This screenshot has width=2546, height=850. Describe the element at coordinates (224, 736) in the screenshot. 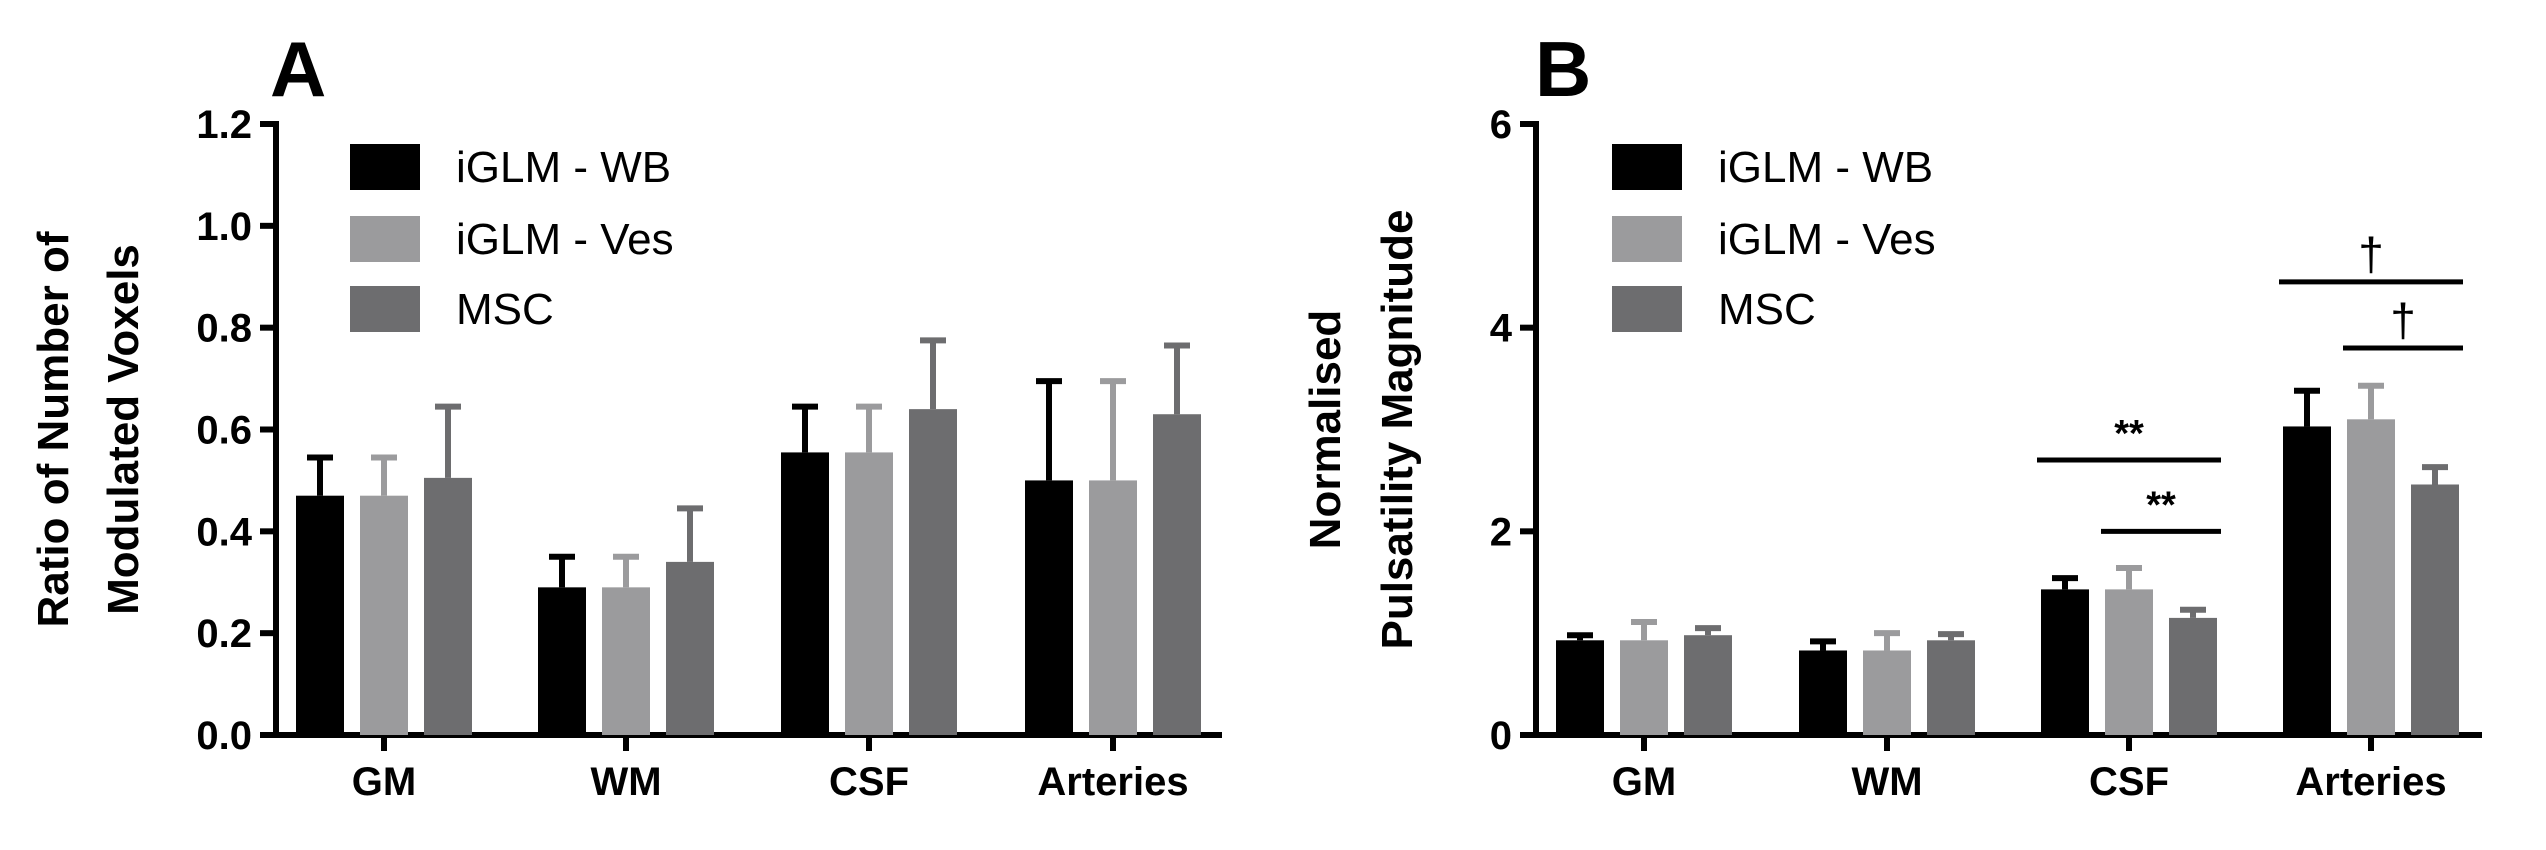

I see `y-tick-label: 0.0` at that location.